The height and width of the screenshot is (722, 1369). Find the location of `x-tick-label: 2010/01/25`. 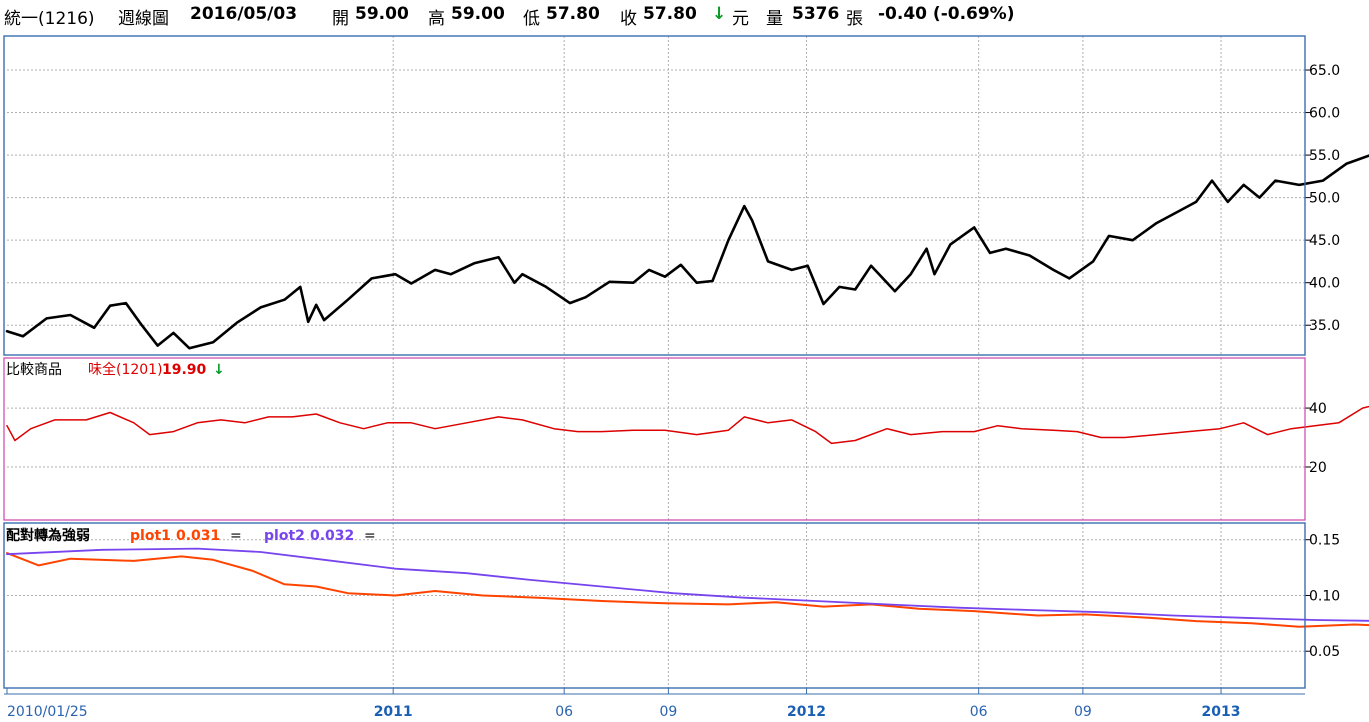

x-tick-label: 2010/01/25 is located at coordinates (47, 712).